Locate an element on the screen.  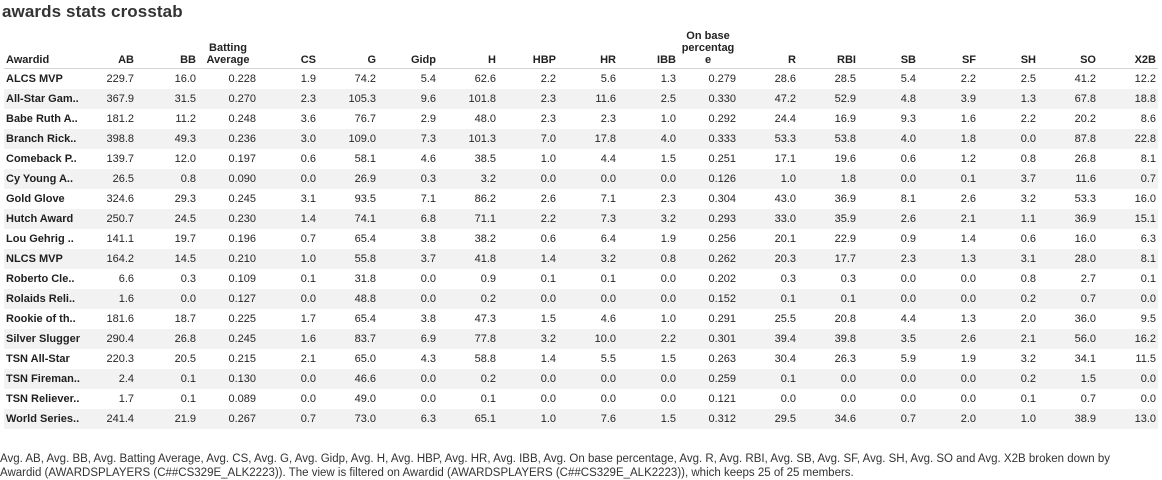
row-label: All-Star Gam.. is located at coordinates (42, 99).